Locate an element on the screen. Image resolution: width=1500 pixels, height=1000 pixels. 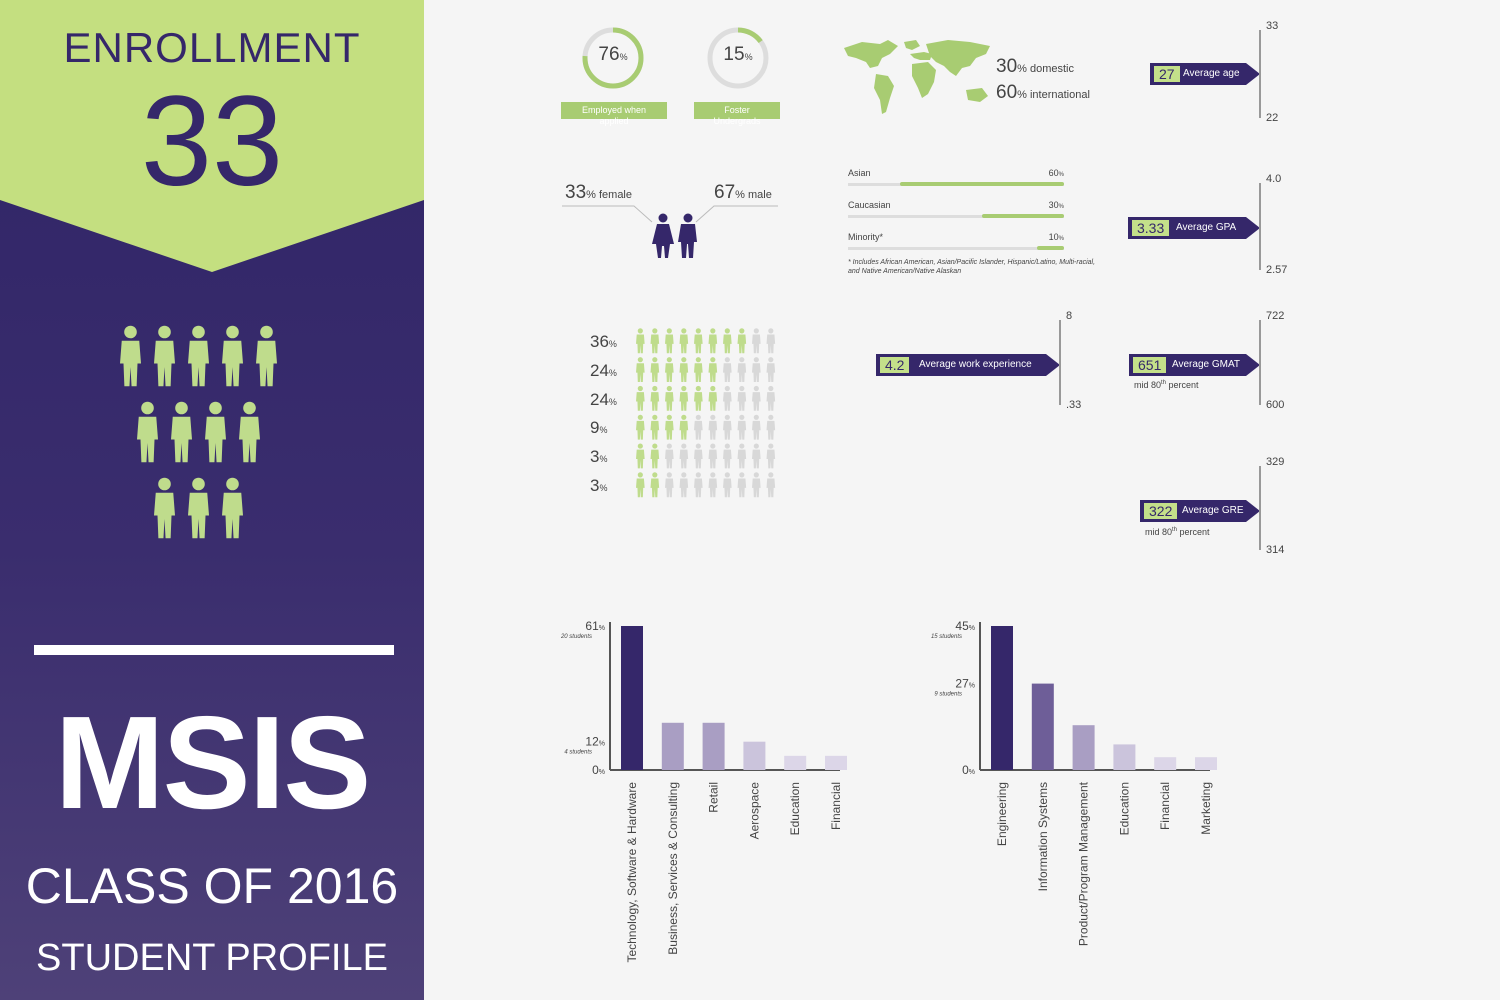
pictogram-percent: 36% is located at coordinates (603, 341).